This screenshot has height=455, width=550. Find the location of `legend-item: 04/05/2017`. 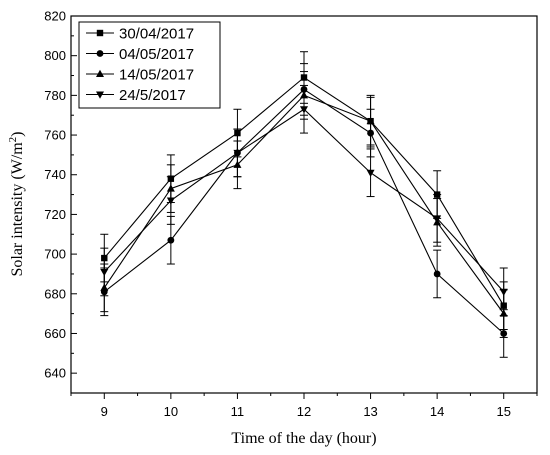

legend-item: 04/05/2017 is located at coordinates (140, 54).